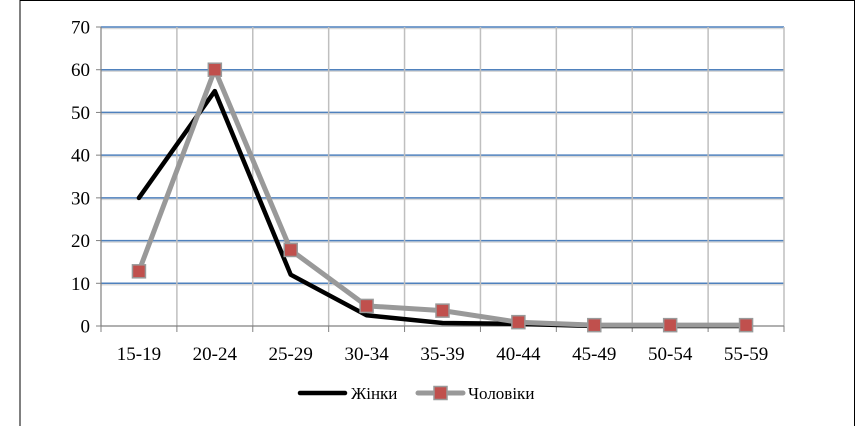 This screenshot has height=426, width=861. Describe the element at coordinates (440, 393) in the screenshot. I see `legend-swatch-marker` at that location.